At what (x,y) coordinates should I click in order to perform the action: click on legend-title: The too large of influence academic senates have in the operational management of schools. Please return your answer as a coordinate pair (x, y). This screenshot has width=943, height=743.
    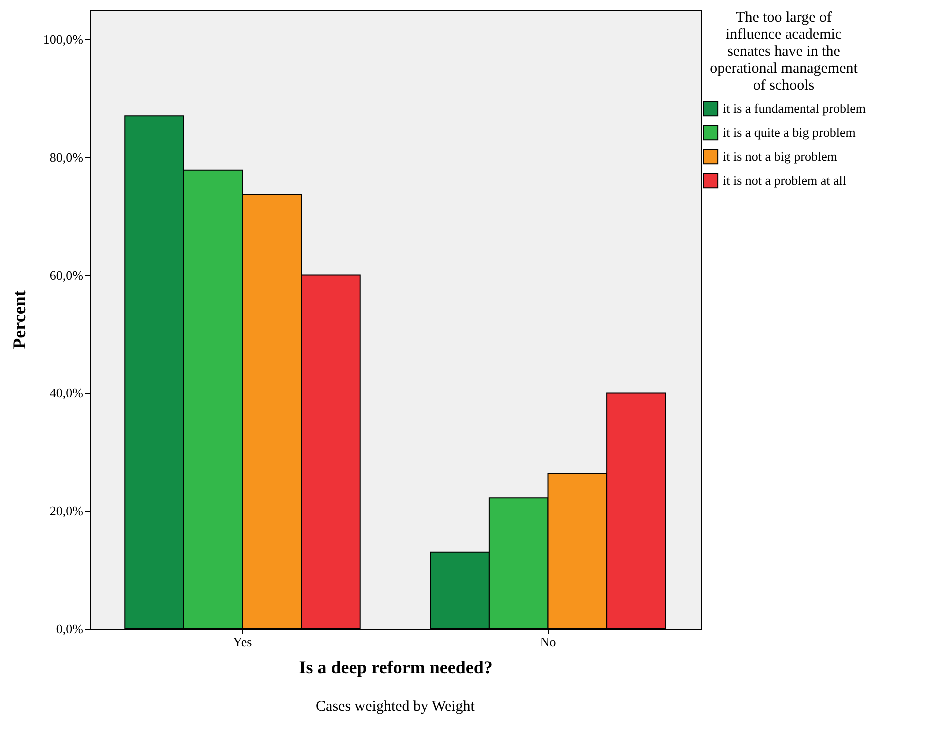
    Looking at the image, I should click on (784, 52).